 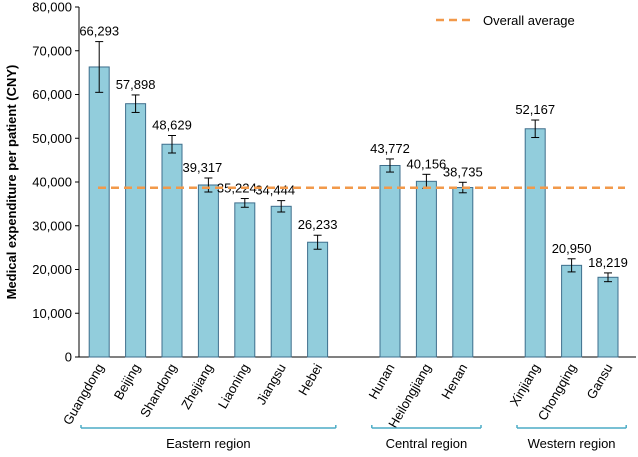 What do you see at coordinates (454, 381) in the screenshot?
I see `category-label: Henan` at bounding box center [454, 381].